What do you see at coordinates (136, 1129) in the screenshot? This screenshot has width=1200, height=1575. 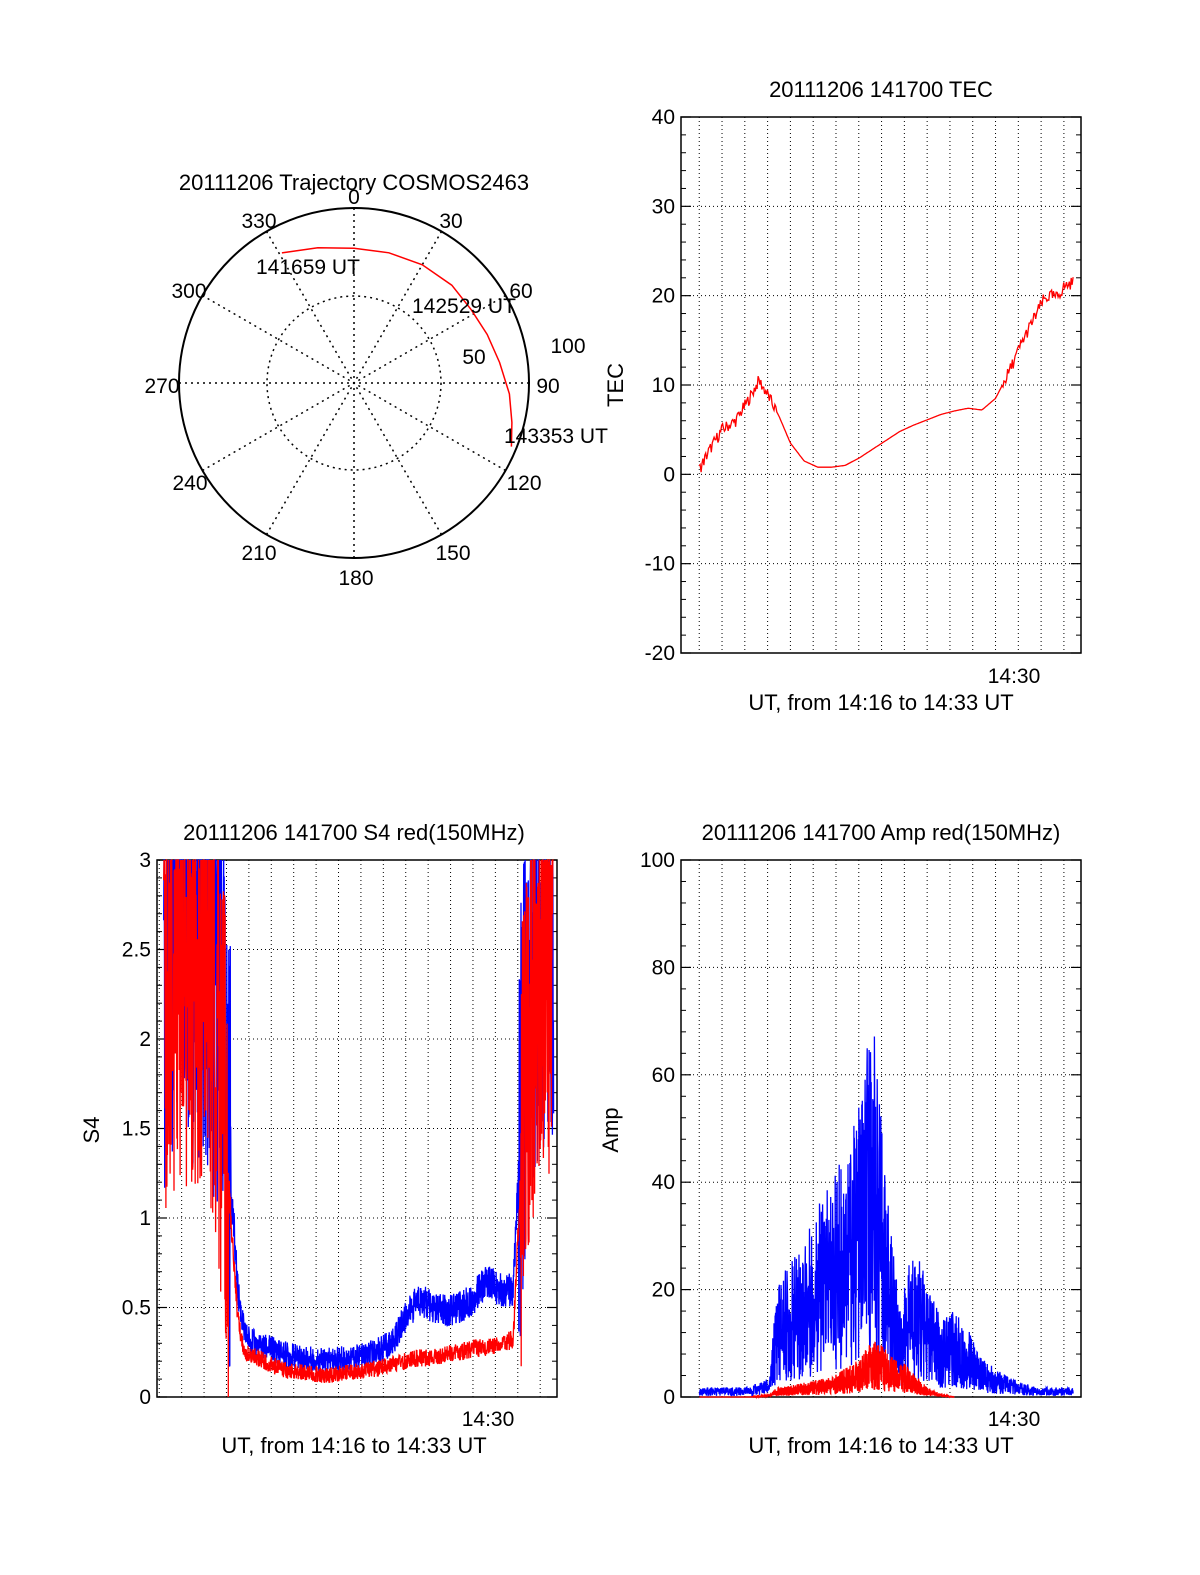 I see `y-tick-label: 1.5` at bounding box center [136, 1129].